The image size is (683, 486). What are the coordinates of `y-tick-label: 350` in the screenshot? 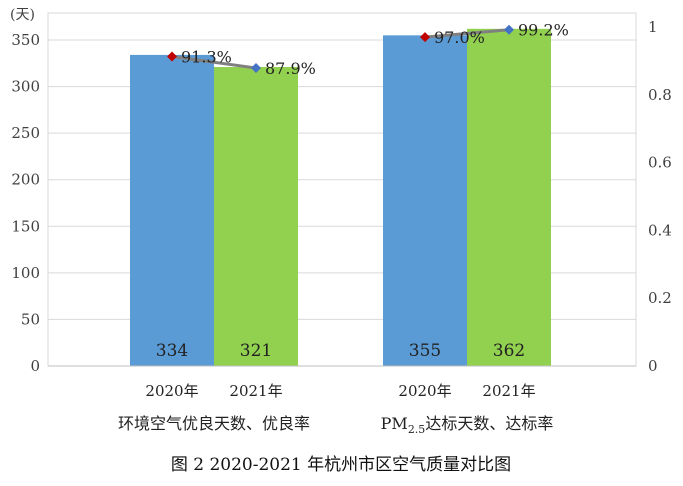 It's located at (25, 40).